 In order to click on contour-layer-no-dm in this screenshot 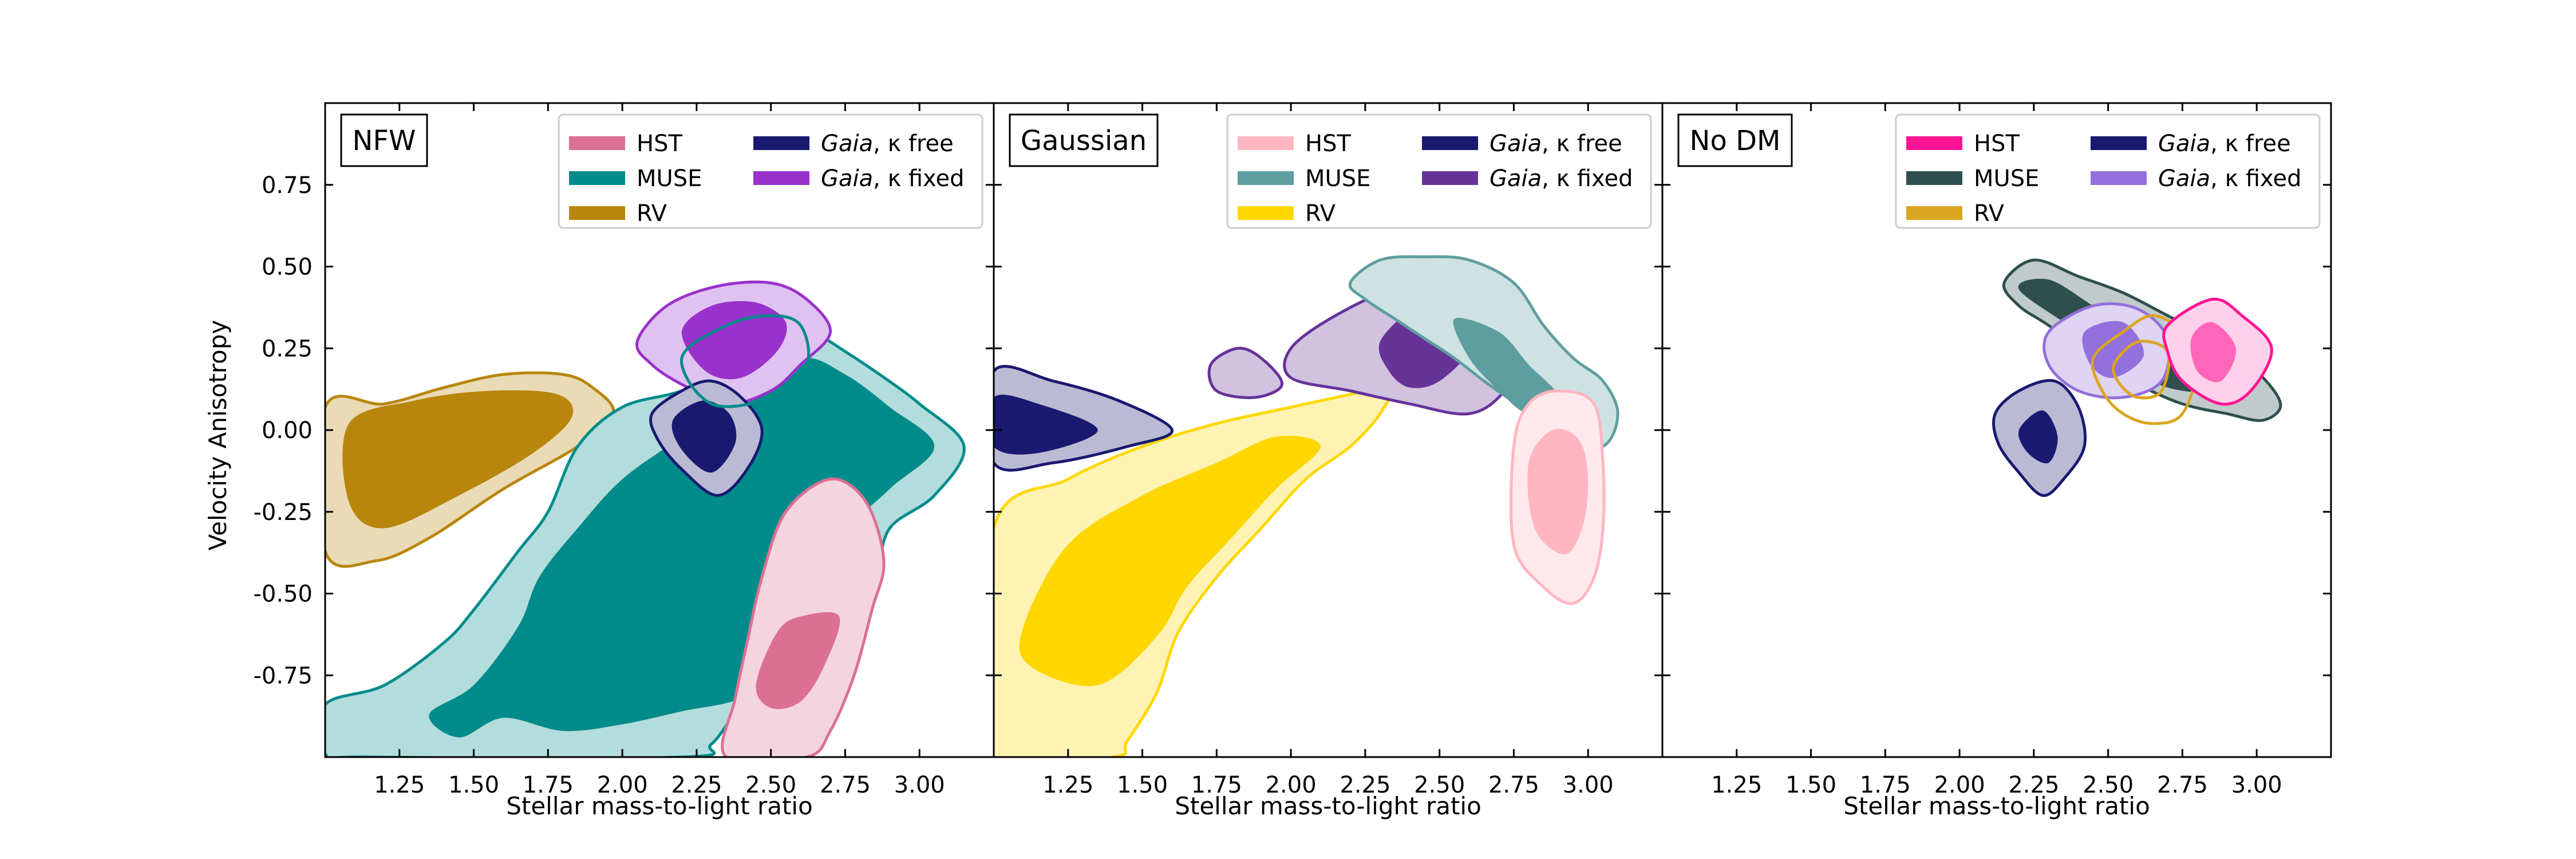, I will do `click(2137, 377)`.